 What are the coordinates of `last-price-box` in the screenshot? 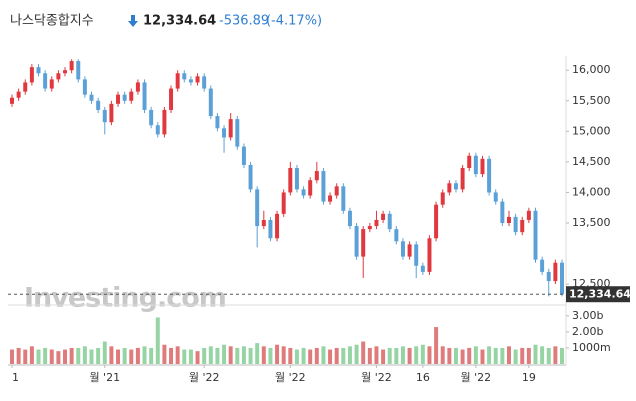 It's located at (598, 294).